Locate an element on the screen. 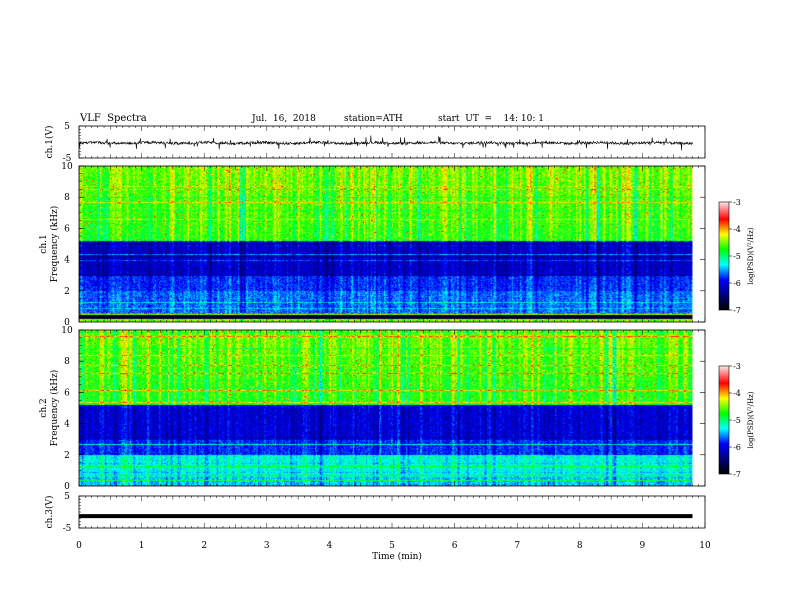  x-tick-label: 3 is located at coordinates (267, 546).